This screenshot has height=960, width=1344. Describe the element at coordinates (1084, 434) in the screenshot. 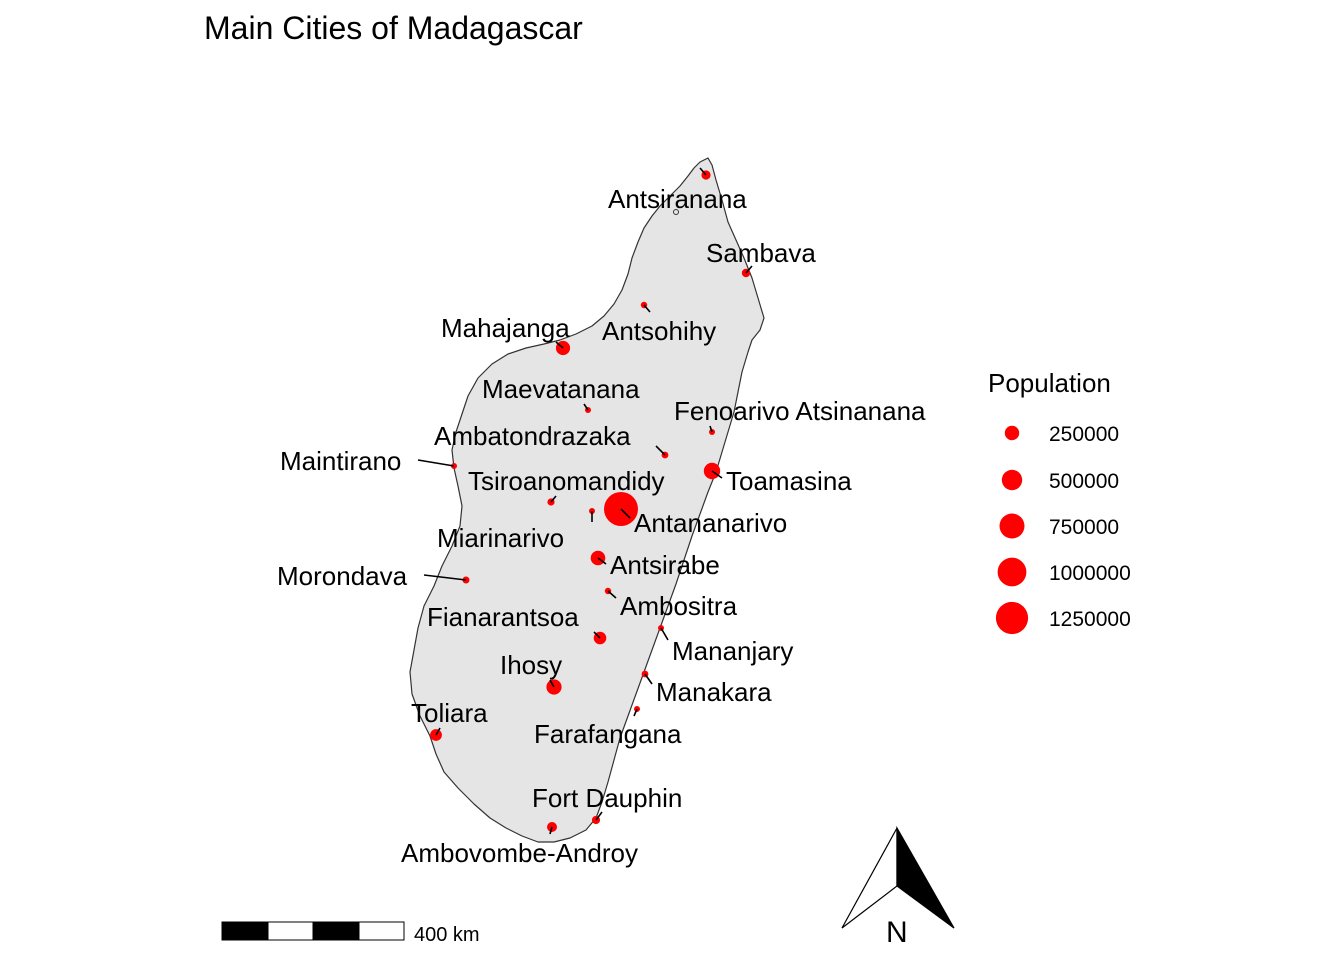

I see `legend-label: 250000` at that location.